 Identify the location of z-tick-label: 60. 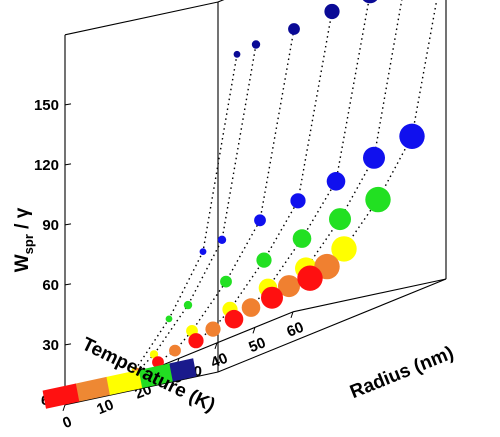
(50, 285).